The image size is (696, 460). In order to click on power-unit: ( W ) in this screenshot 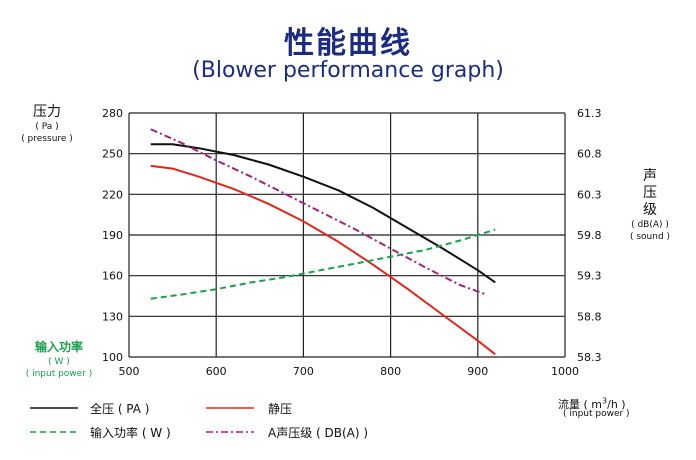, I will do `click(59, 362)`.